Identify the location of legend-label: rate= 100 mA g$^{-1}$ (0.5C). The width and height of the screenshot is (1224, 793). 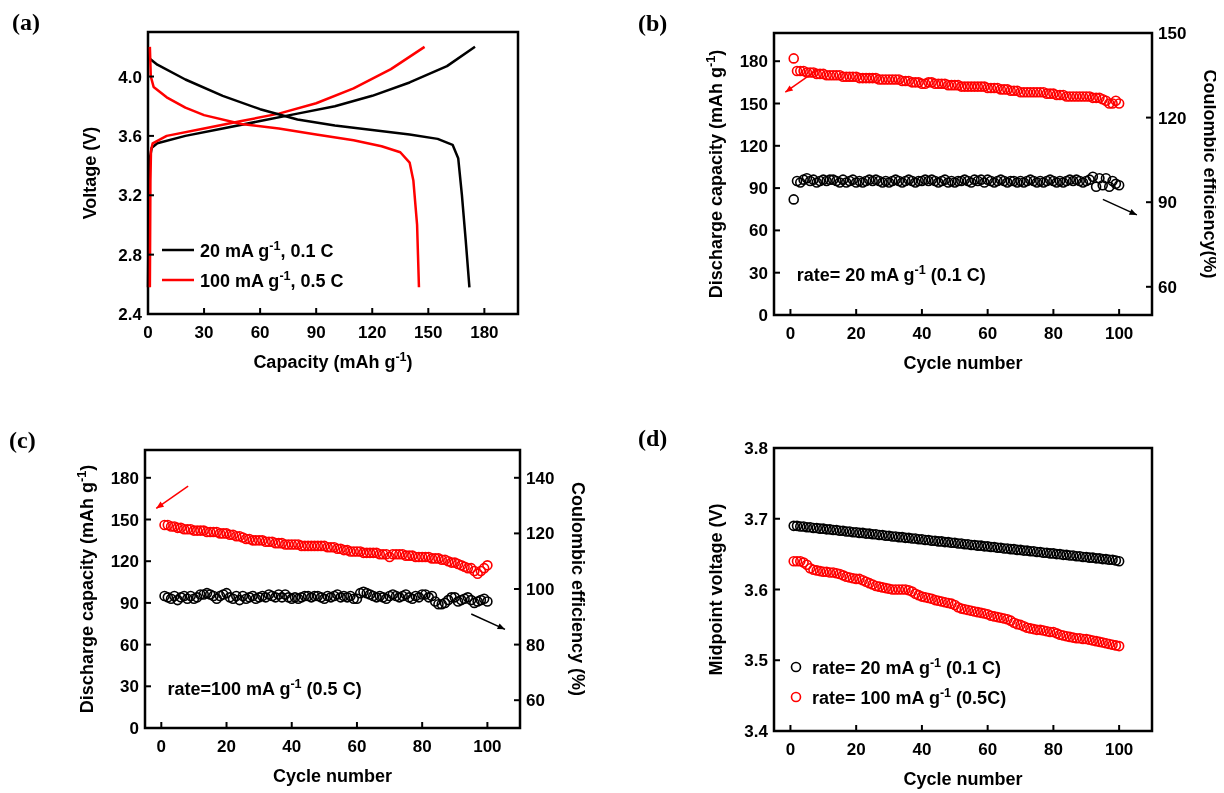
(909, 697).